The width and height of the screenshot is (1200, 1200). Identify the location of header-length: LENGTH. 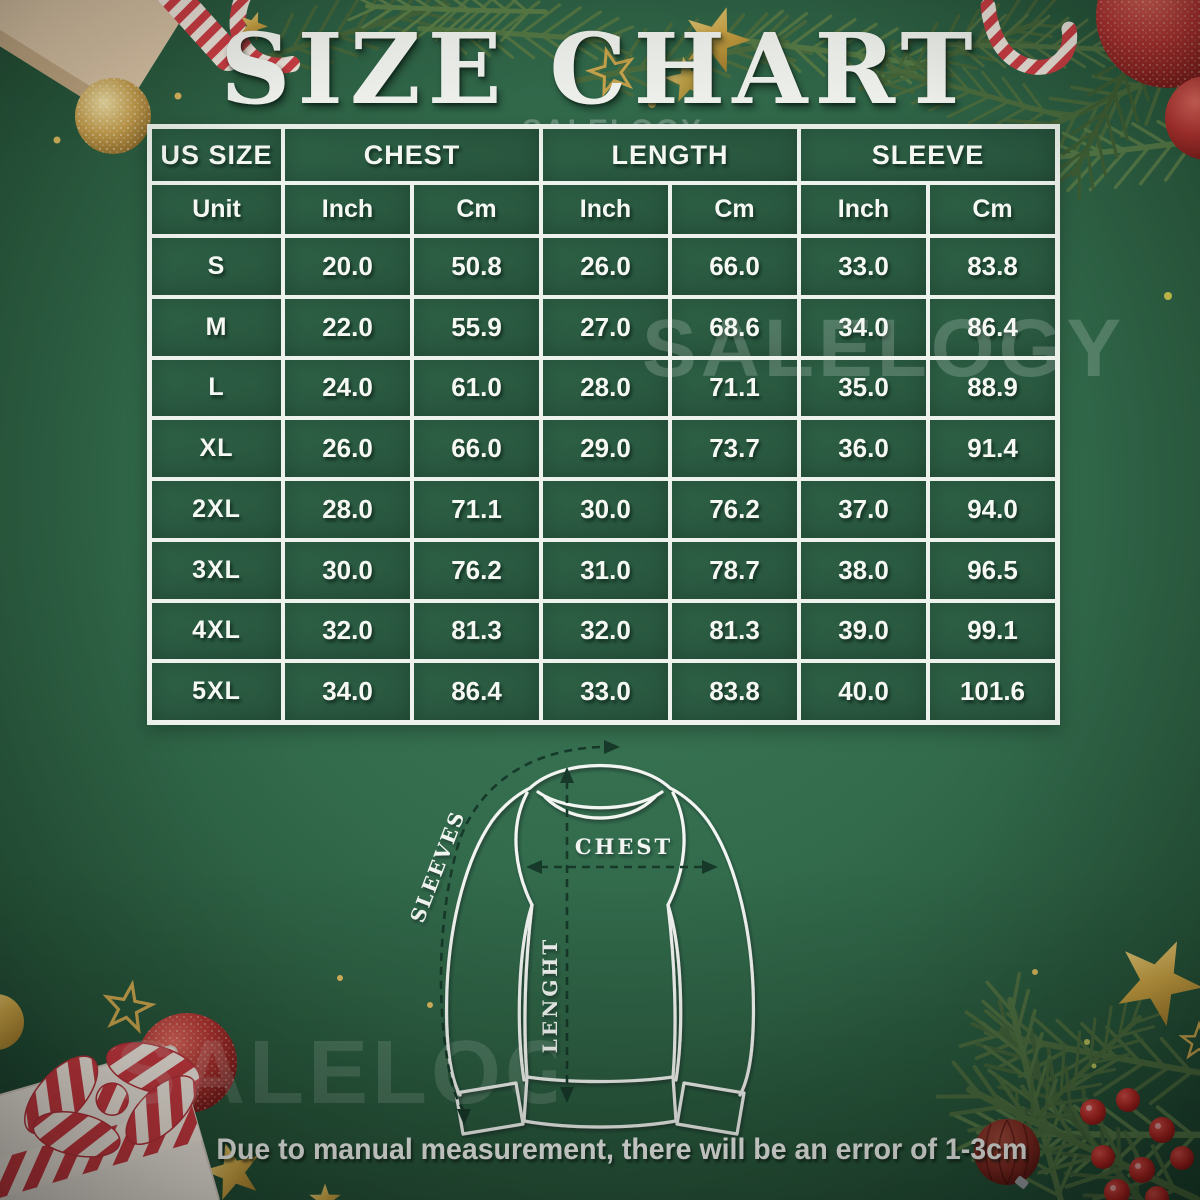
(670, 155).